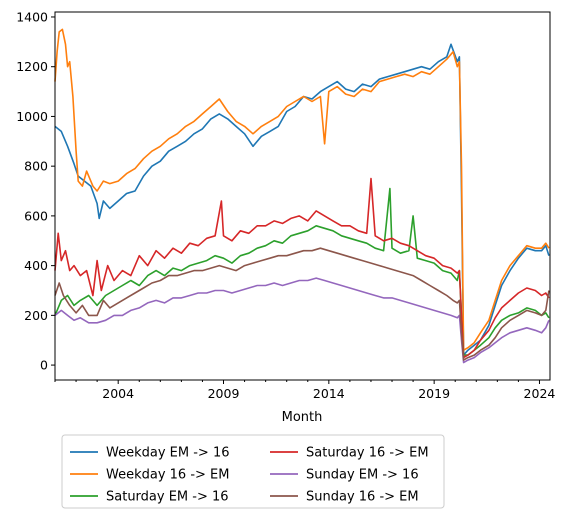 Image resolution: width=567 pixels, height=516 pixels. Describe the element at coordinates (118, 393) in the screenshot. I see `x-tick-label: 2004` at that location.